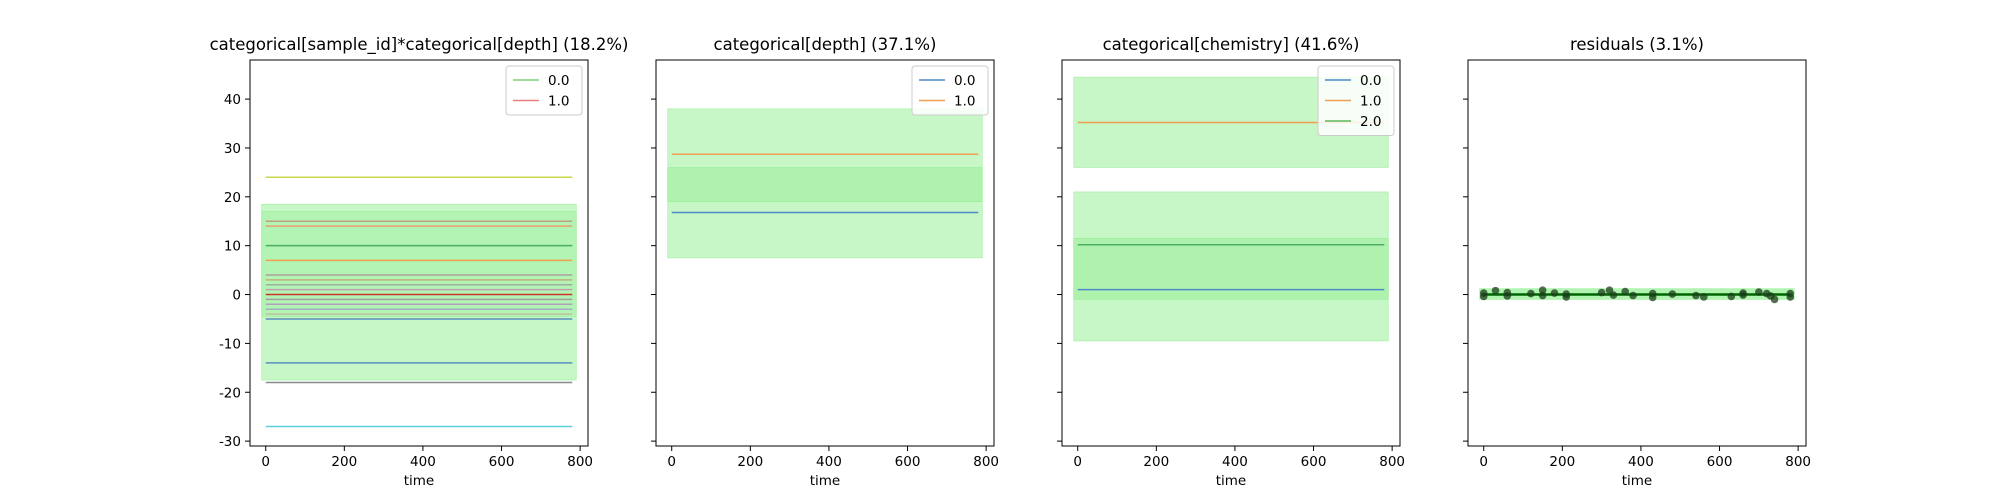 This screenshot has height=500, width=2000. Describe the element at coordinates (1231, 44) in the screenshot. I see `subplot-title: categorical[chemistry] (41.6%)` at that location.